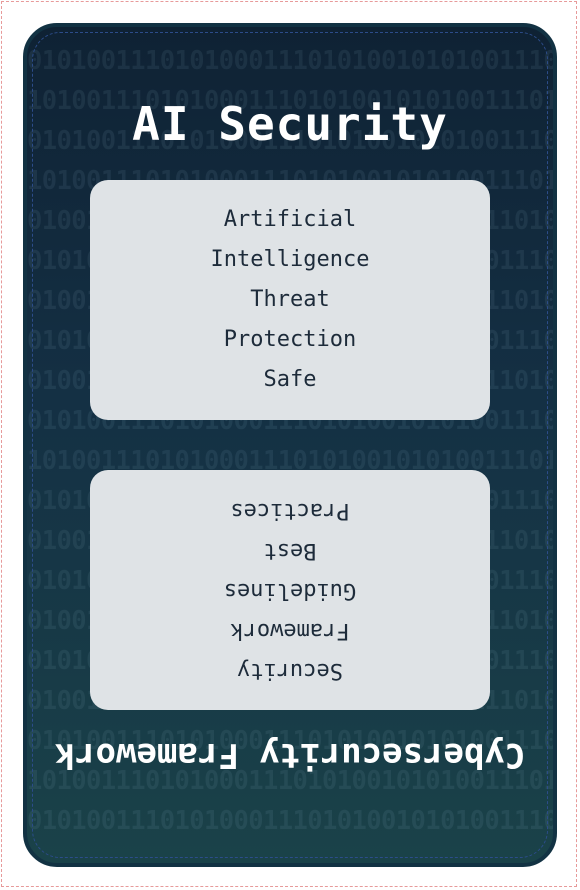  What do you see at coordinates (290, 124) in the screenshot?
I see `card-title: AI Security` at bounding box center [290, 124].